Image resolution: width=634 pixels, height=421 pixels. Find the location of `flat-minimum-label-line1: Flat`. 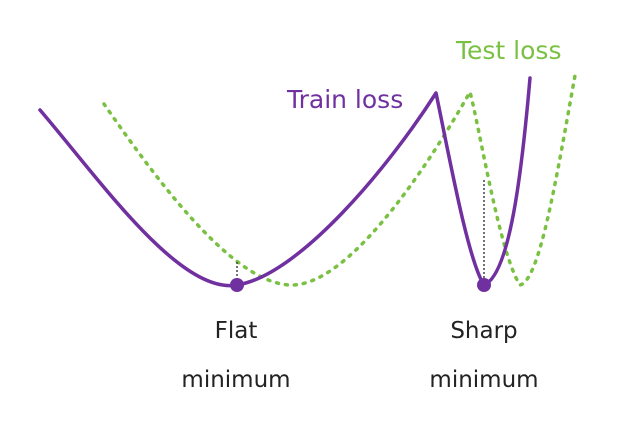

flat-minimum-label-line1: Flat is located at coordinates (236, 331).